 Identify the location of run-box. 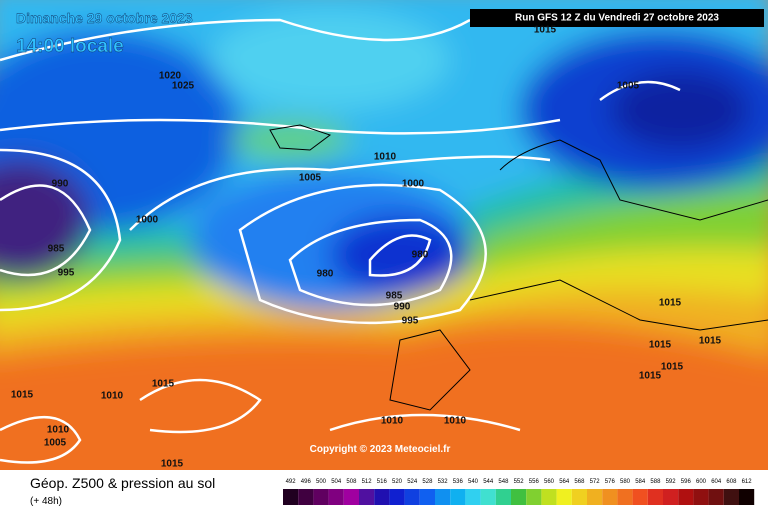
(617, 18).